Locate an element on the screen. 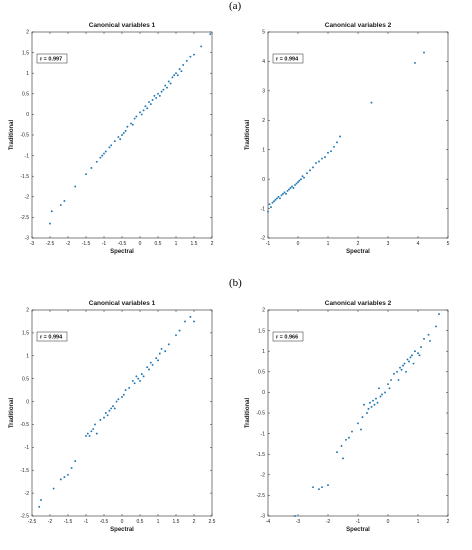 Image resolution: width=472 pixels, height=550 pixels. plot-area is located at coordinates (122, 413).